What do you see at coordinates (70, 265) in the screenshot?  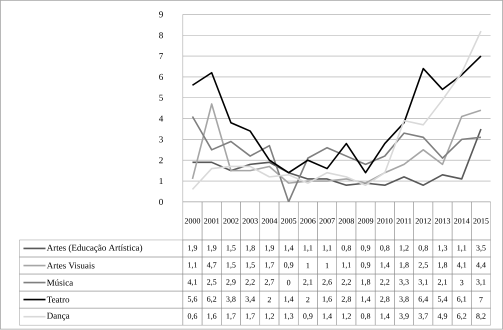 I see `legend-label: Artes Visuais` at bounding box center [70, 265].